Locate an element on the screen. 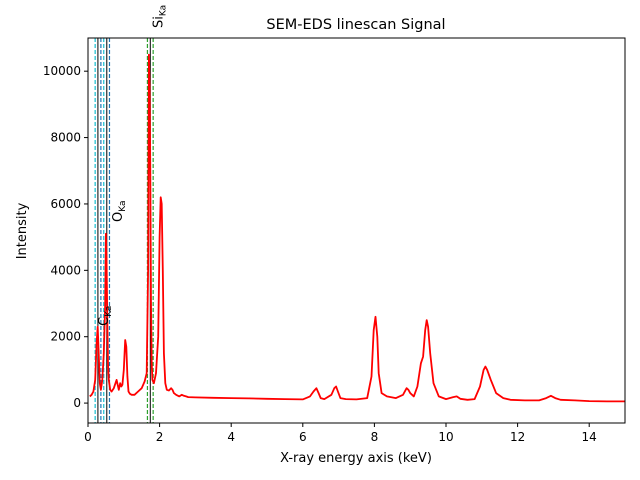 This screenshot has height=480, width=640. x-axis-label: X-ray energy axis (keV) is located at coordinates (356, 458).